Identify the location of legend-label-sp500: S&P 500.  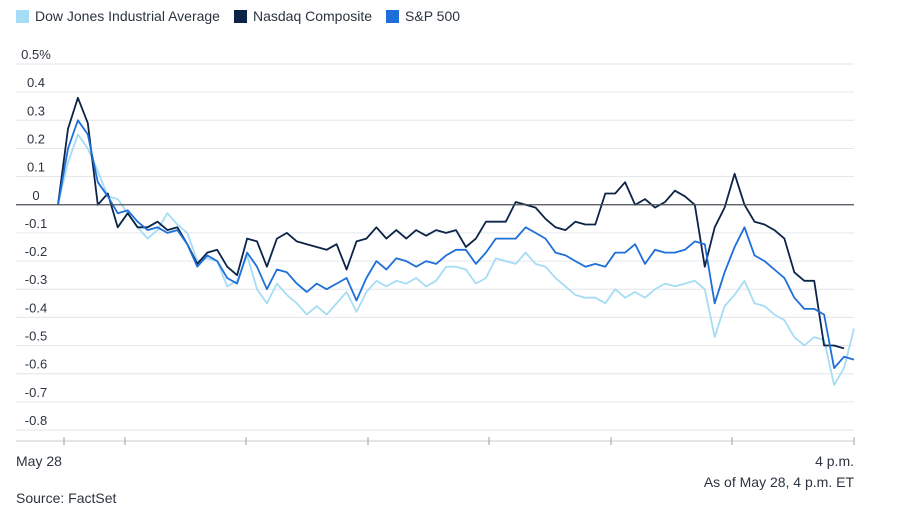
(433, 16).